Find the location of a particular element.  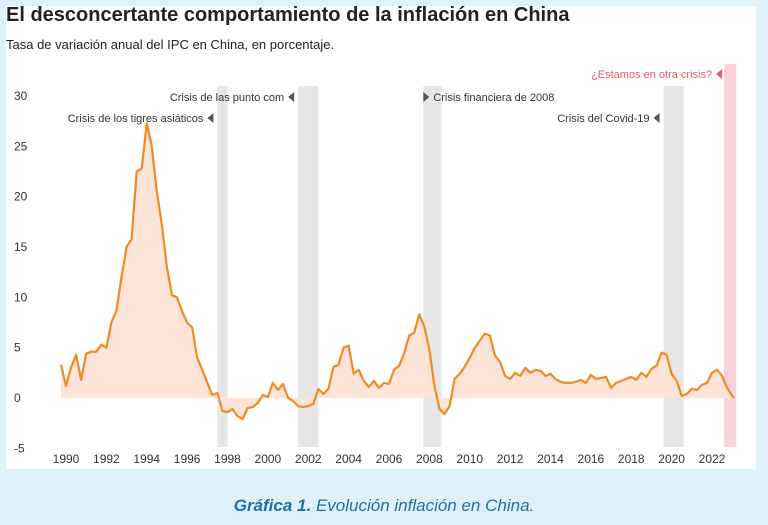

y-tick-label: 25 is located at coordinates (21, 146).